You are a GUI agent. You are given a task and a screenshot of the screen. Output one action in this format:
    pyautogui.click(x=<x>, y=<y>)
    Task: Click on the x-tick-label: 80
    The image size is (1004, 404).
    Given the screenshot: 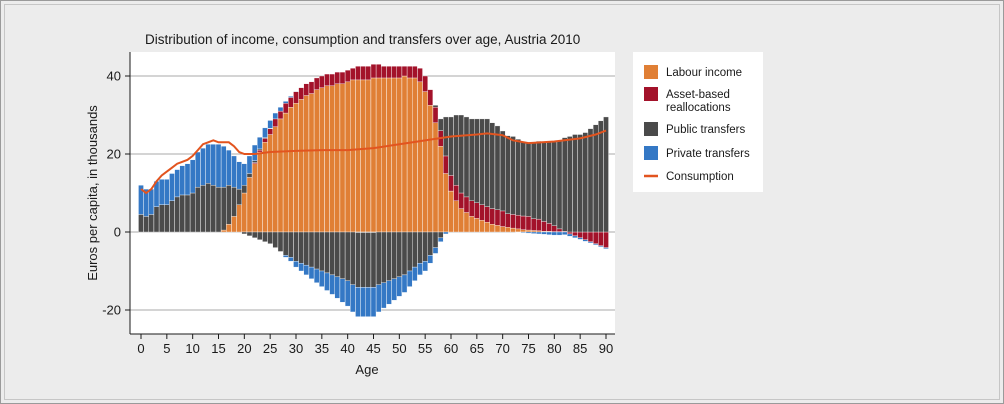 What is the action you would take?
    pyautogui.click(x=554, y=348)
    